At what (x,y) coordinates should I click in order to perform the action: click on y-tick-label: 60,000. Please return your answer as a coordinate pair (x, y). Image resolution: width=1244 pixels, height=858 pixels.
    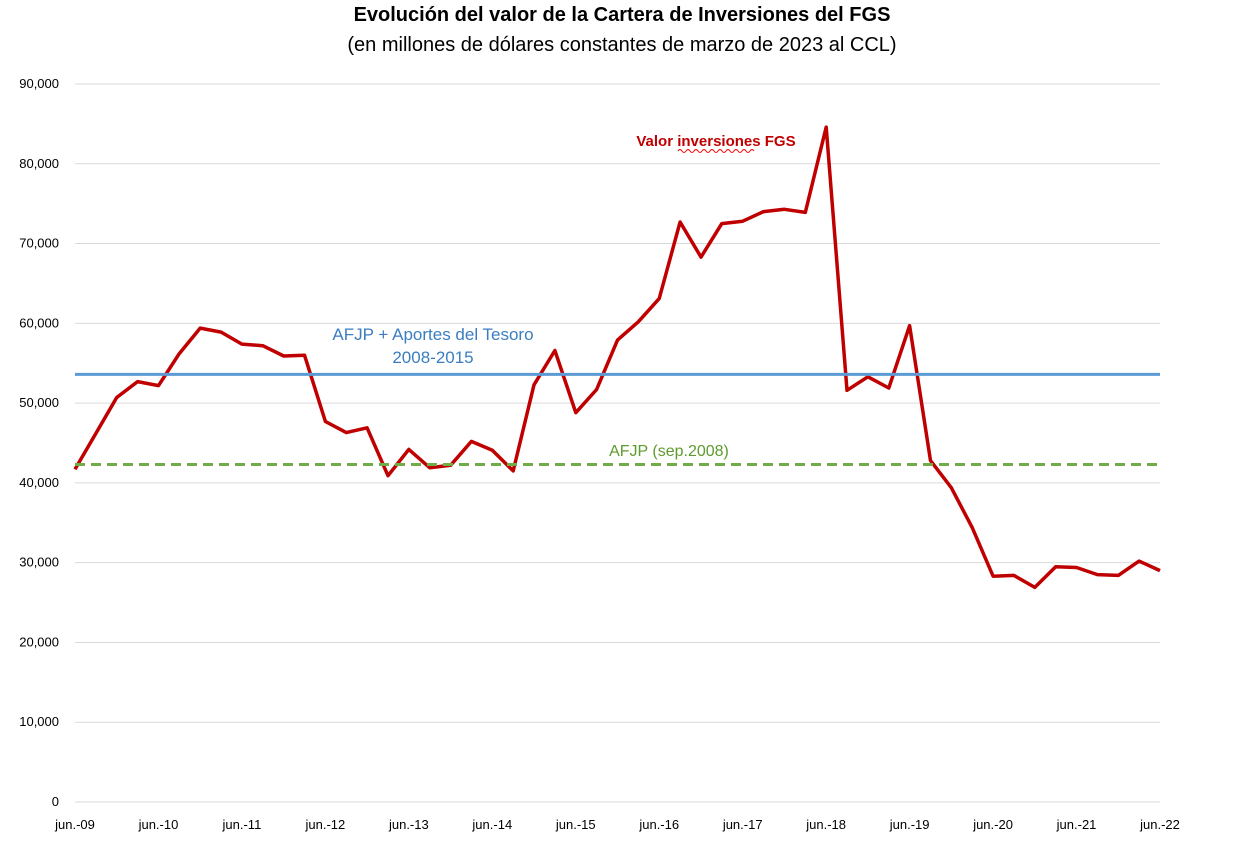
    Looking at the image, I should click on (39, 322).